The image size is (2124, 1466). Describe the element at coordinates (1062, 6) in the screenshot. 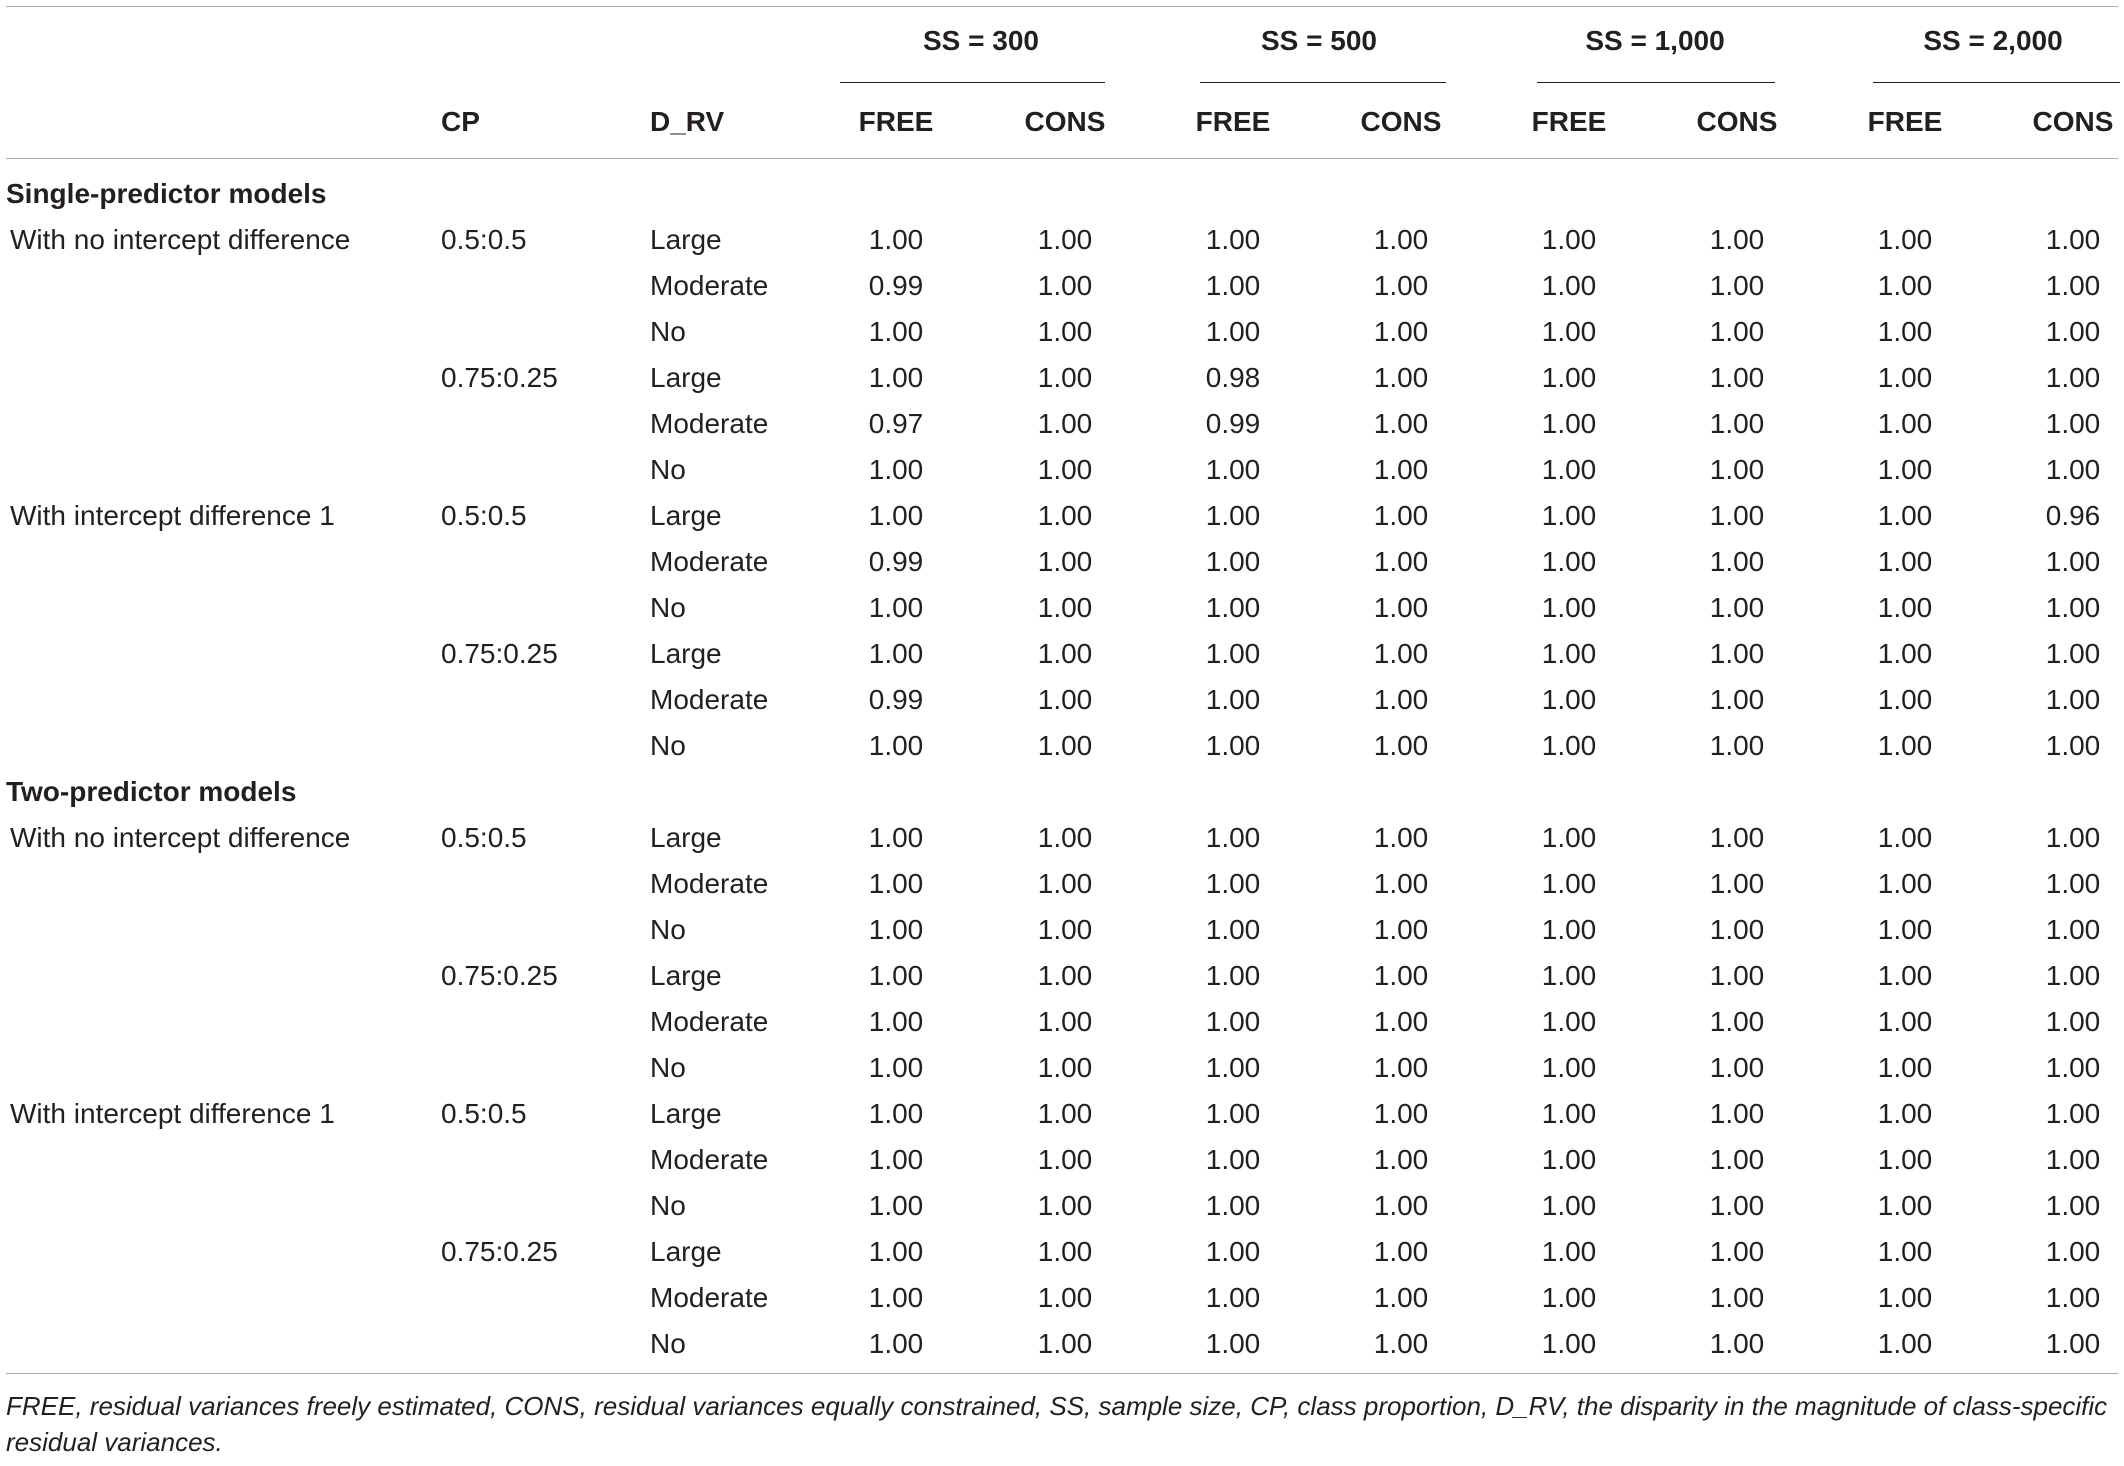

I see `top-rule` at that location.